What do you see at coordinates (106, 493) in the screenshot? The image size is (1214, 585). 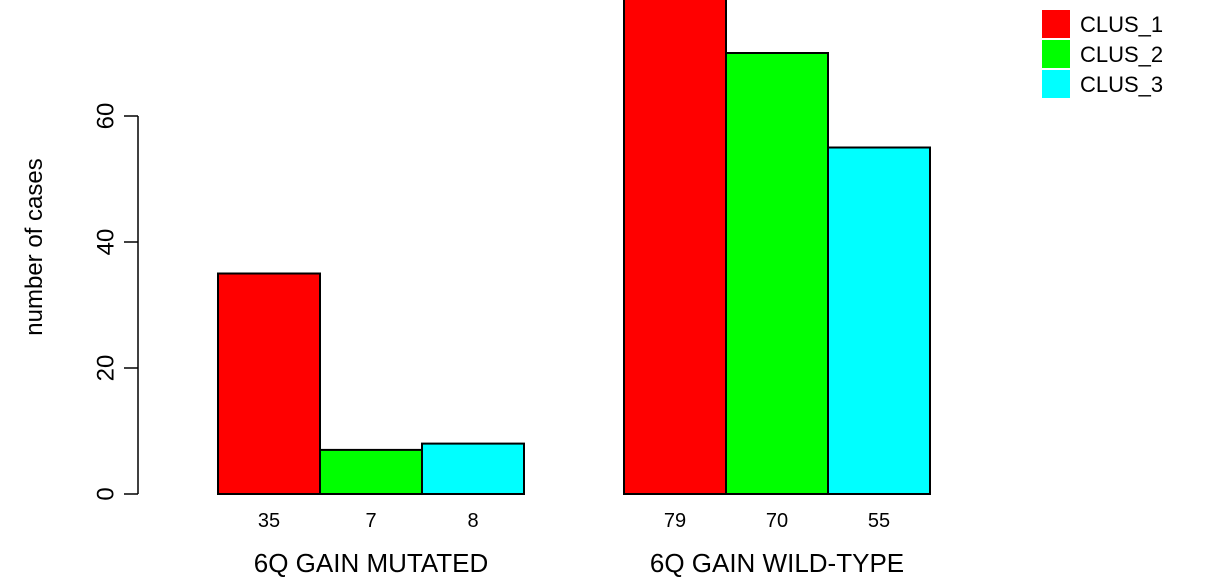 I see `y-tick-label: 0` at bounding box center [106, 493].